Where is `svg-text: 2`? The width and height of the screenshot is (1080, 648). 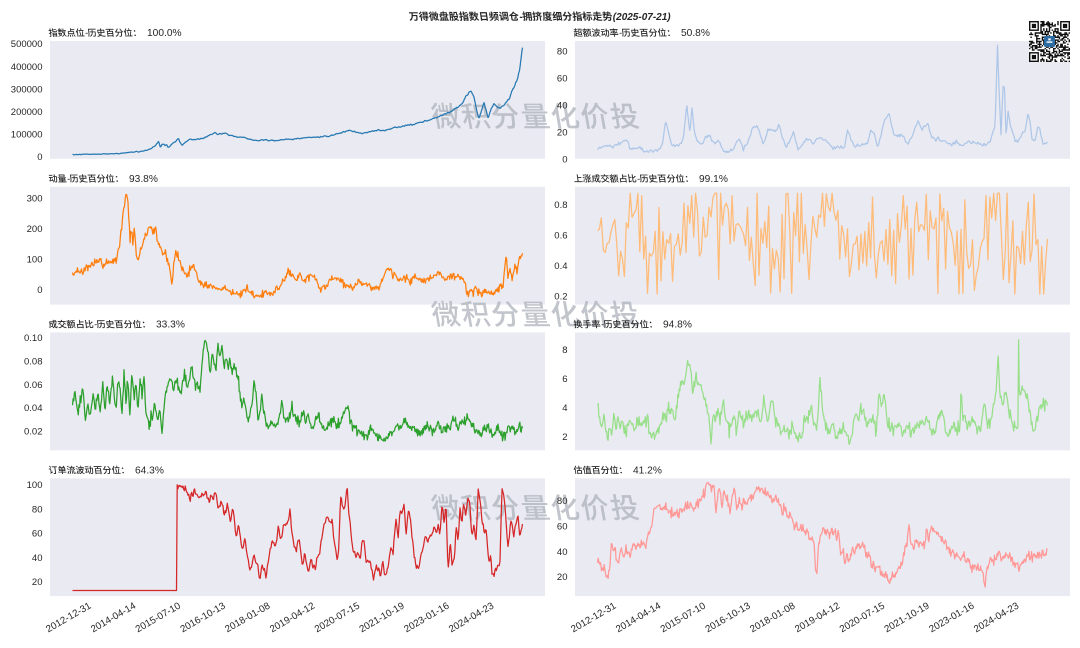 svg-text: 2 is located at coordinates (564, 437).